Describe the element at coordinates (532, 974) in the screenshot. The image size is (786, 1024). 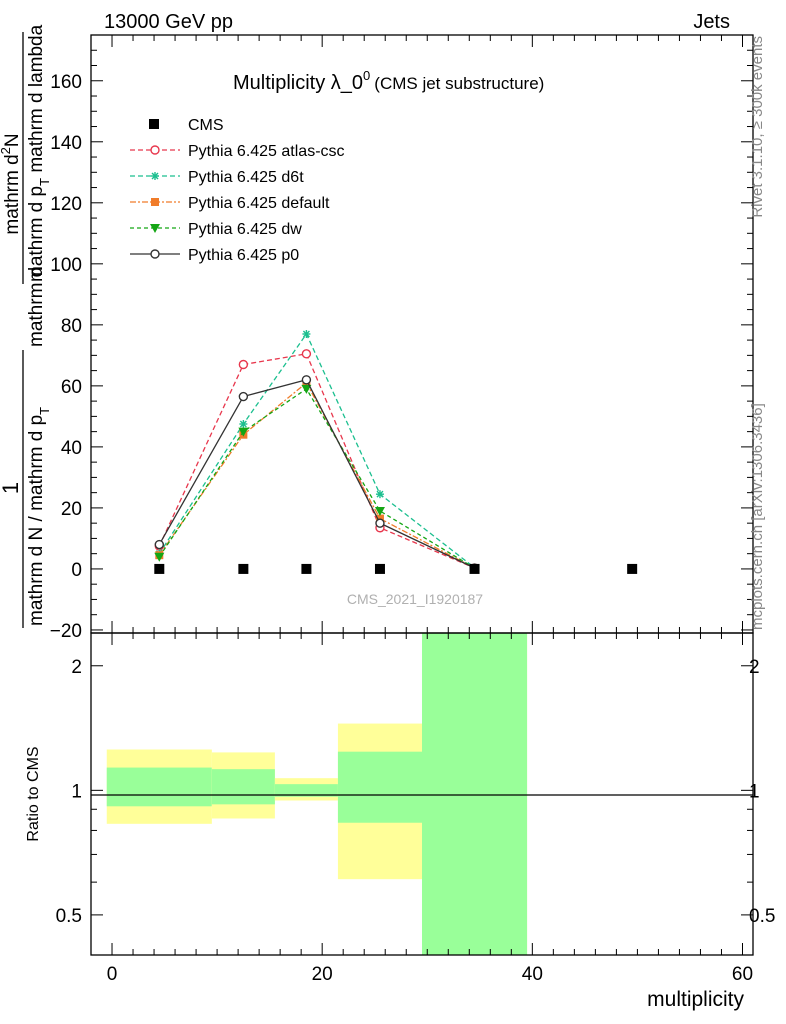
I see `x-tick-label: 40` at that location.